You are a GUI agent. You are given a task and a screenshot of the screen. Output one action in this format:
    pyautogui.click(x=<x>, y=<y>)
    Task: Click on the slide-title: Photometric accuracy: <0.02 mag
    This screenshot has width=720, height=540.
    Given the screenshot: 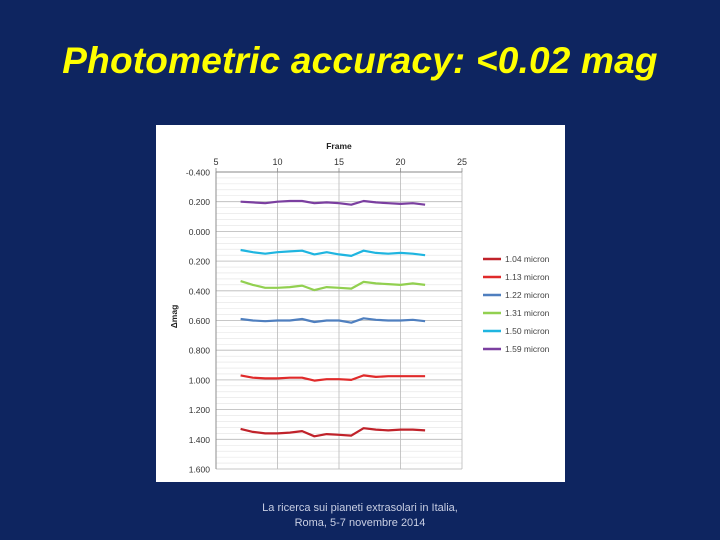 What is the action you would take?
    pyautogui.click(x=360, y=60)
    